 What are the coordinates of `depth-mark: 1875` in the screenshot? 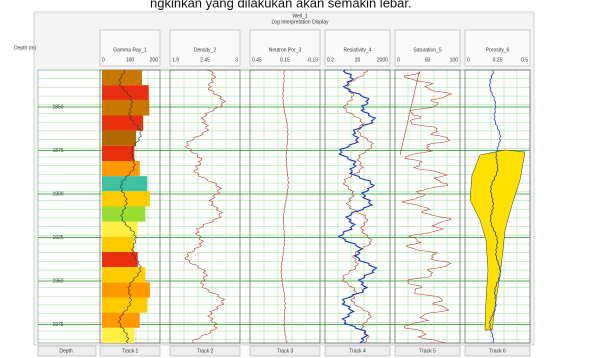 It's located at (57, 151).